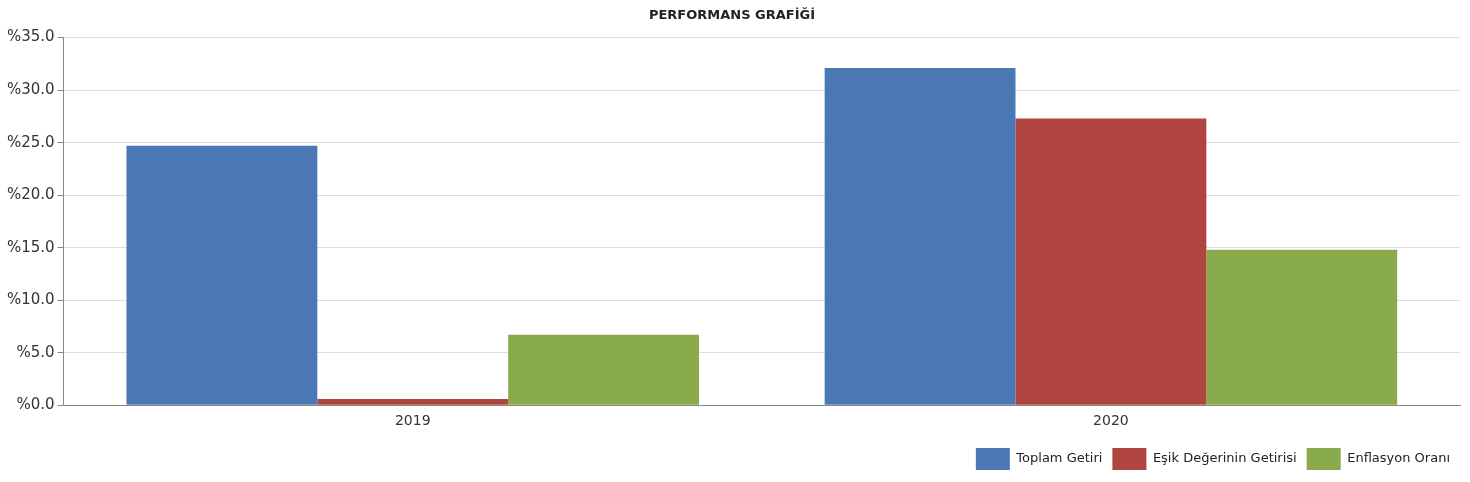 This screenshot has height=482, width=1470. I want to click on y-tick-label: %5.0, so click(35, 351).